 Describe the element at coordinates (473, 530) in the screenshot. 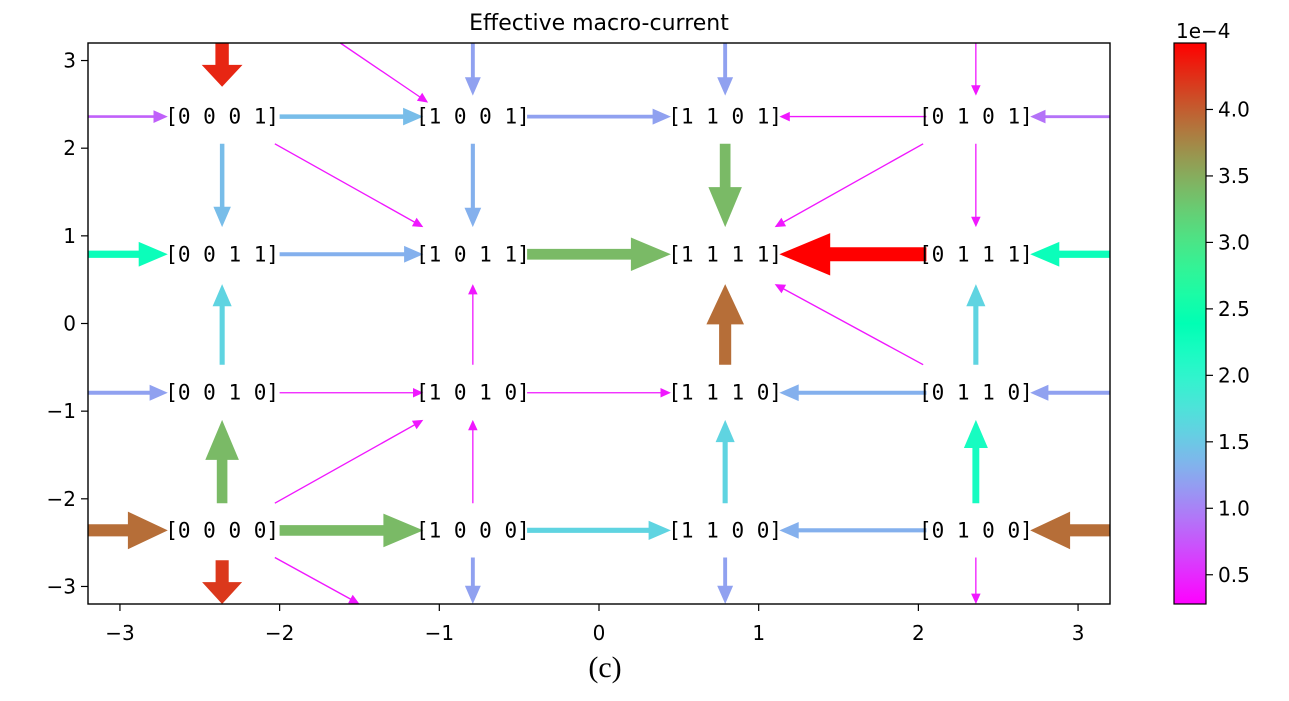

I see `state-node-label: [1 0 0 0]` at that location.